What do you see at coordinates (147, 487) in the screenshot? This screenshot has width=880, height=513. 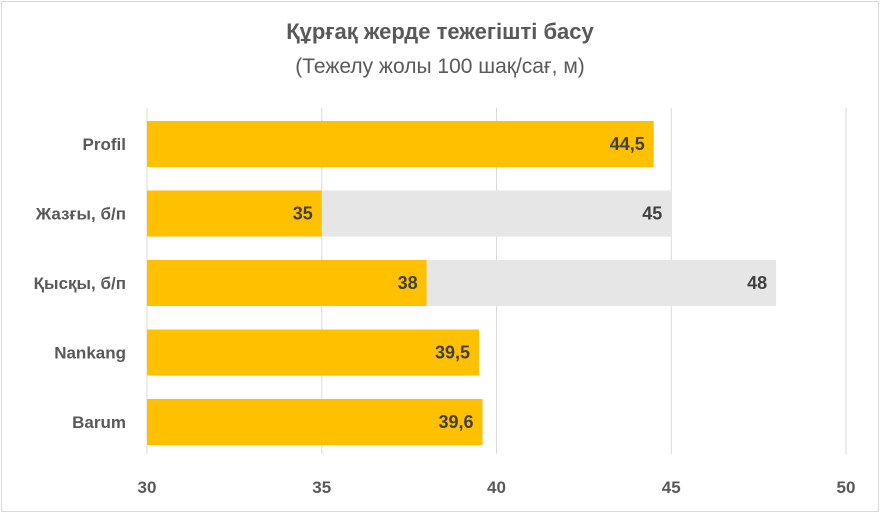 I see `x-tick-label-30: 30` at bounding box center [147, 487].